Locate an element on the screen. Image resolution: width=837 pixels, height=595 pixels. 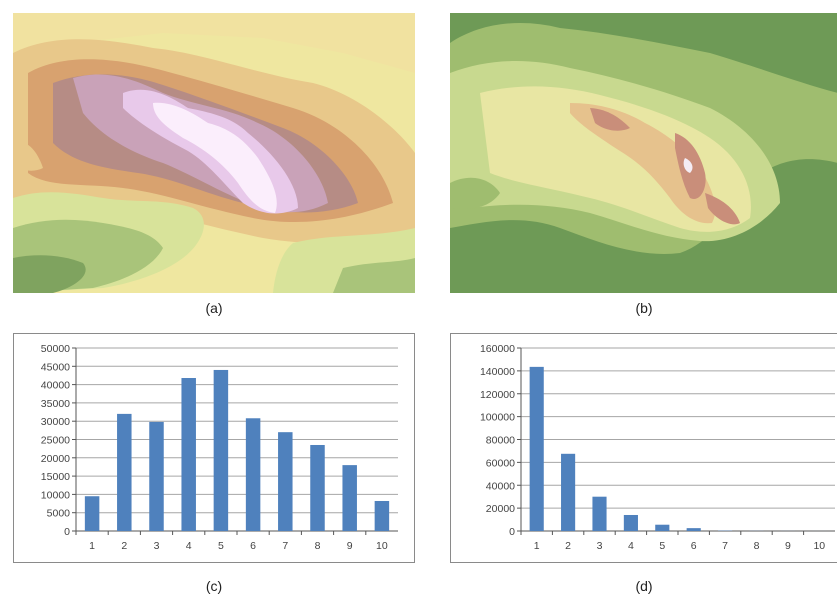
c-y-tick-label: 45000 is located at coordinates (55, 367).